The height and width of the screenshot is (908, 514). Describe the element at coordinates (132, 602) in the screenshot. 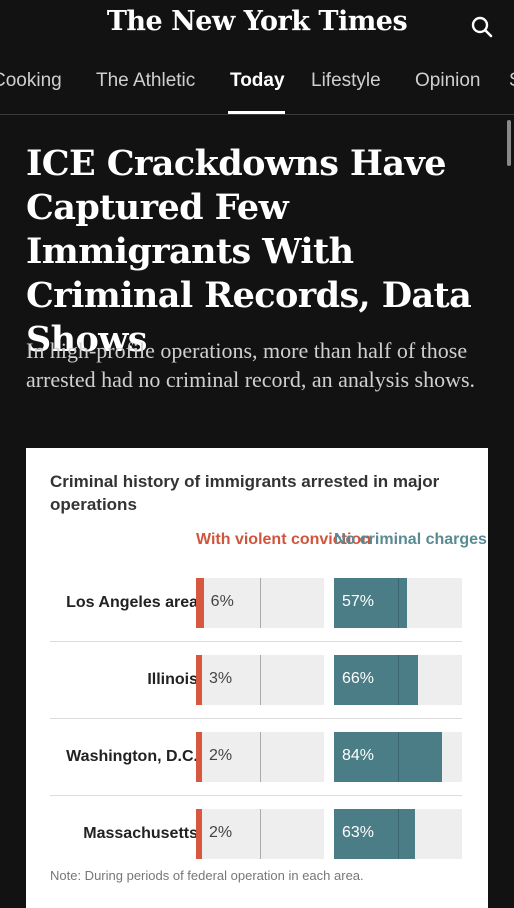

I see `category-label: Los Angeles area` at that location.